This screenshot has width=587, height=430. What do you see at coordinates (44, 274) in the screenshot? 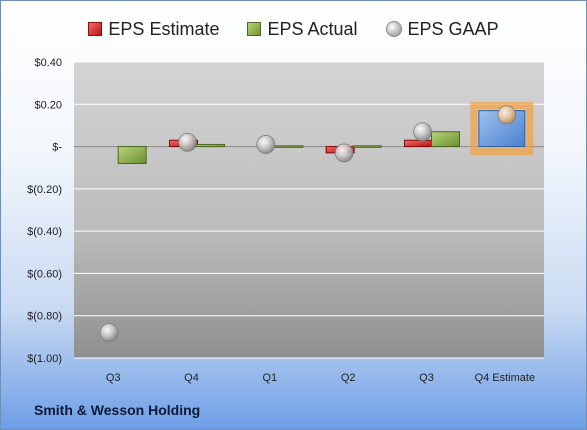
I see `y-tick-label: $(0.60)` at bounding box center [44, 274].